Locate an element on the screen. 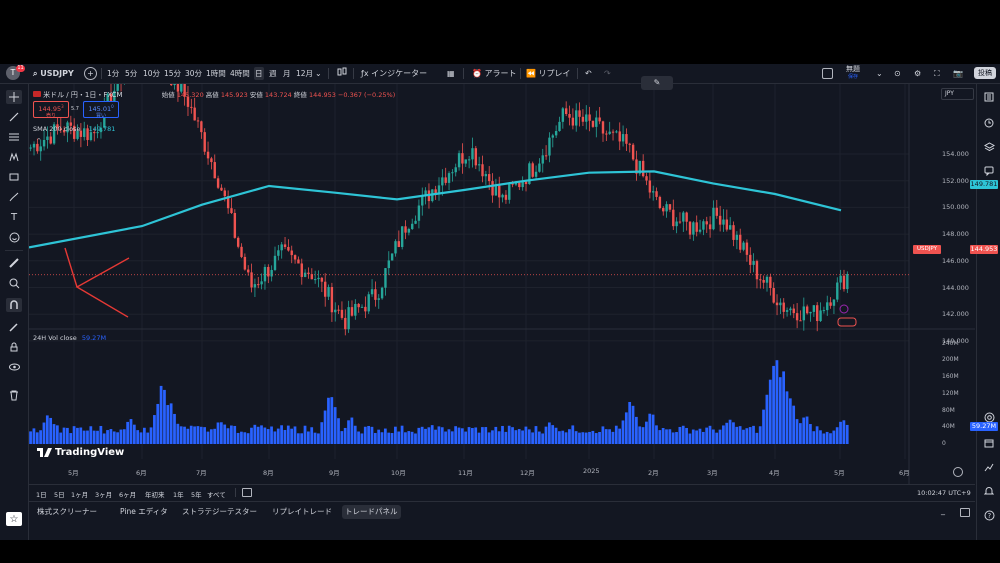  alerts-clock-icon is located at coordinates (989, 123).